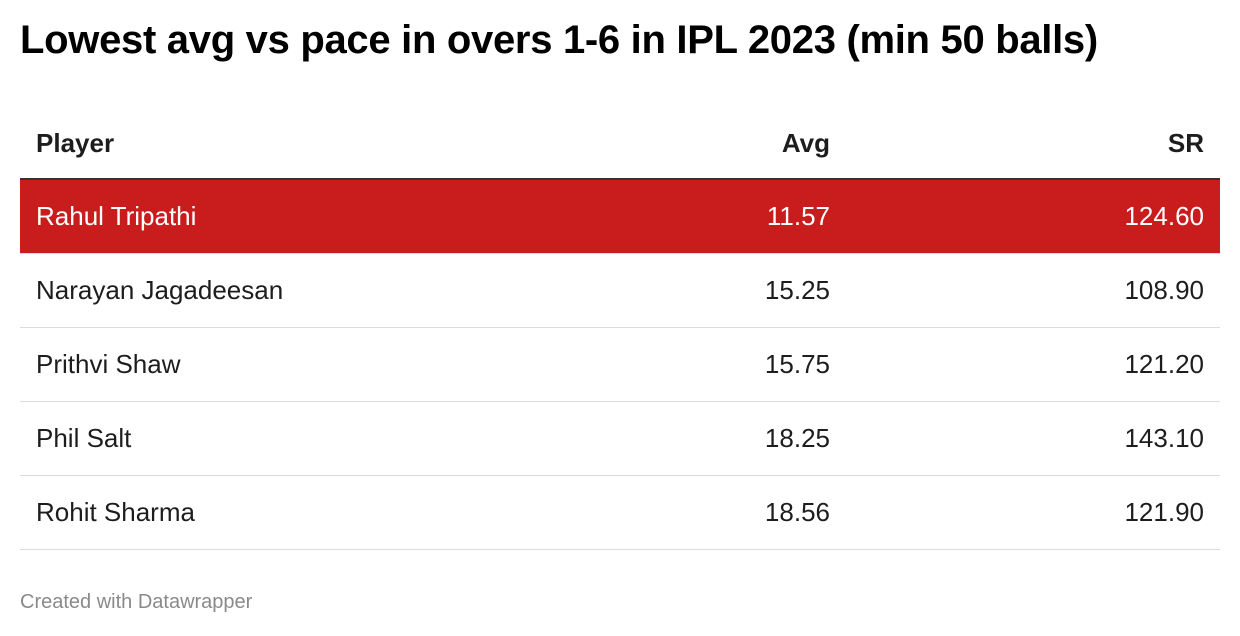  What do you see at coordinates (84, 438) in the screenshot?
I see `player-cell: Phil Salt` at bounding box center [84, 438].